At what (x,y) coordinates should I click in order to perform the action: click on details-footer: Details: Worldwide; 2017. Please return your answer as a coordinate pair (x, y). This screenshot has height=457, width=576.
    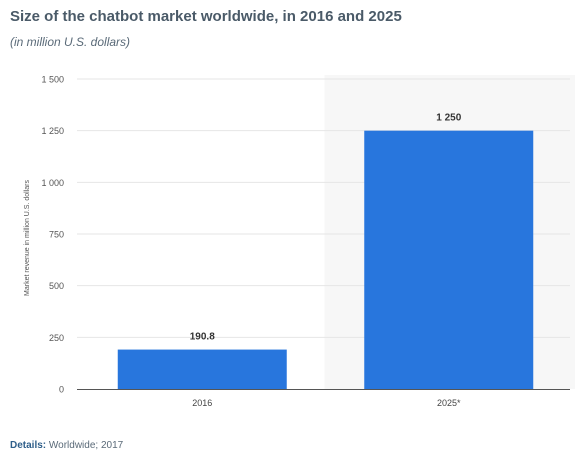
    Looking at the image, I should click on (66, 445).